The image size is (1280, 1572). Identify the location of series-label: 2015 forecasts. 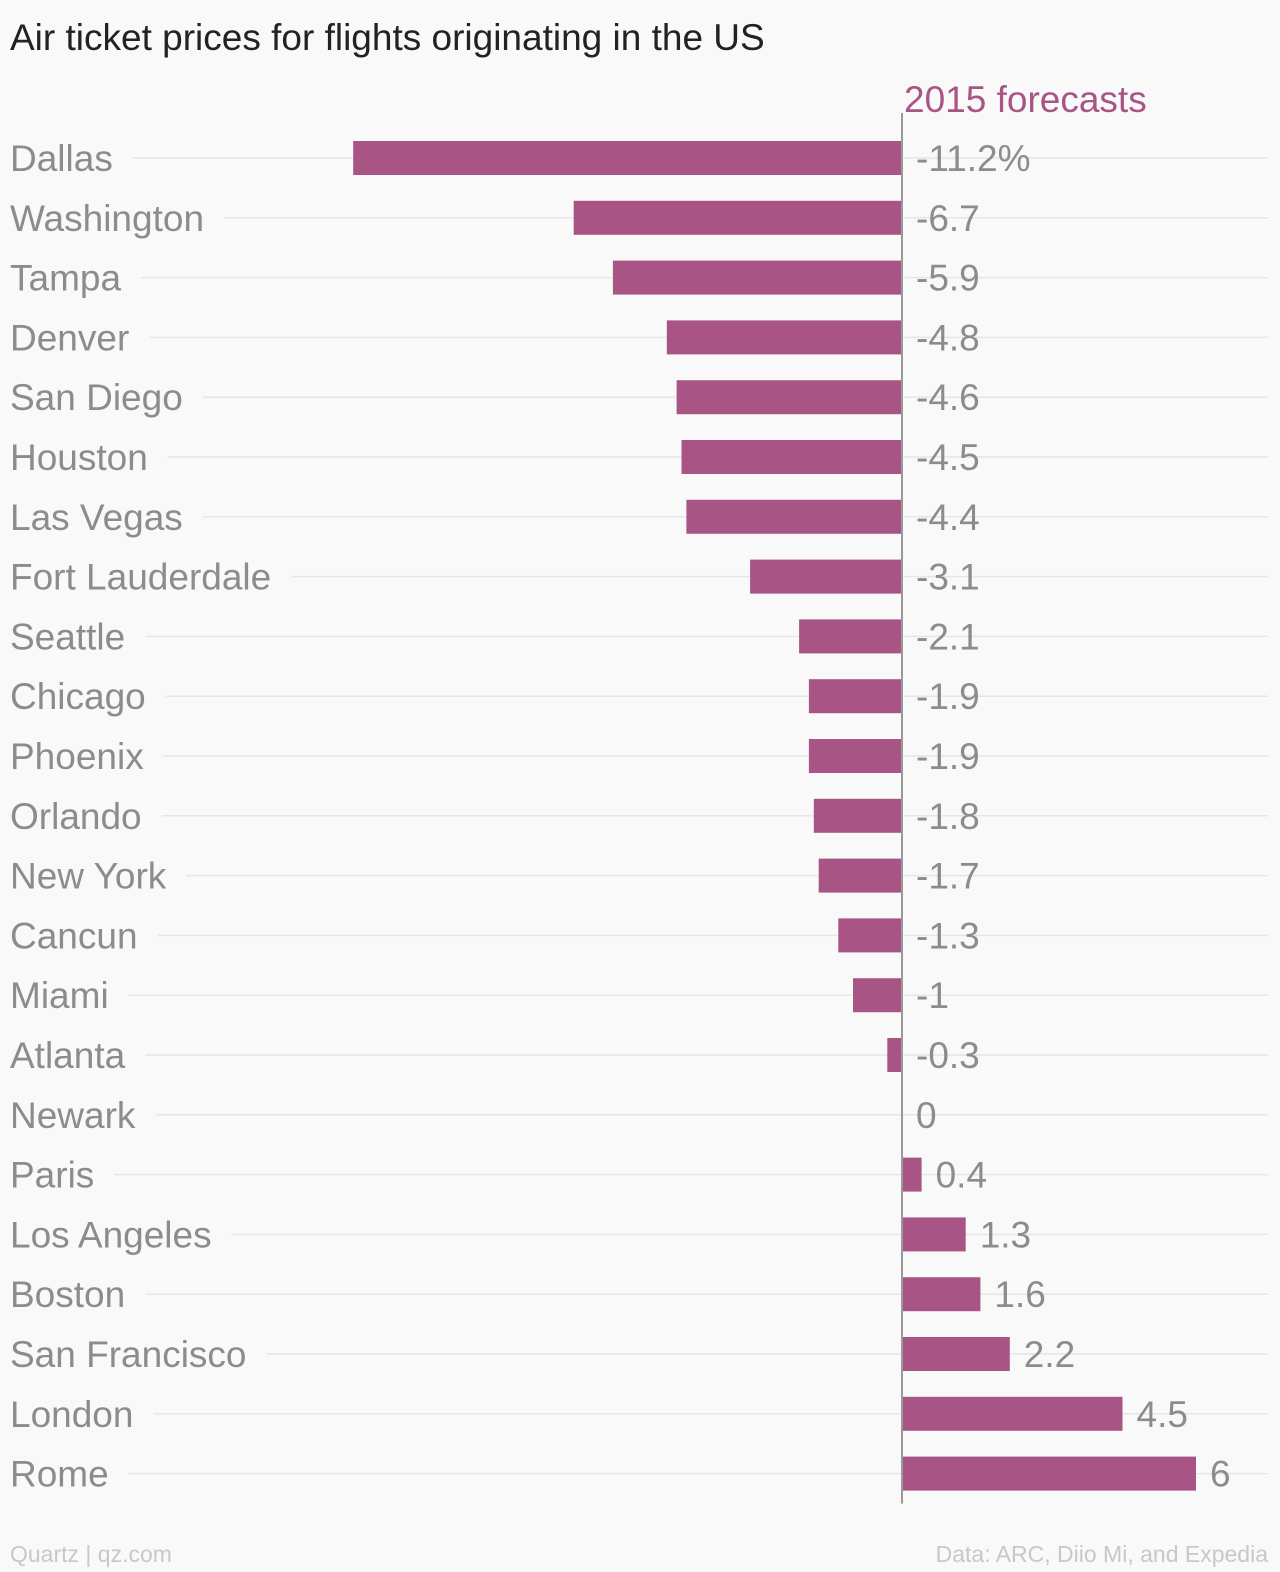
(1025, 99).